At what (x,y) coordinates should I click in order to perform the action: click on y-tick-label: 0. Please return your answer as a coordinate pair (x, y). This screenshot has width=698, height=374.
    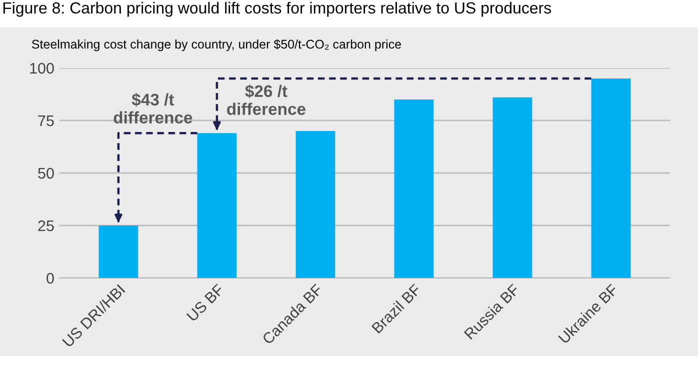
    Looking at the image, I should click on (50, 278).